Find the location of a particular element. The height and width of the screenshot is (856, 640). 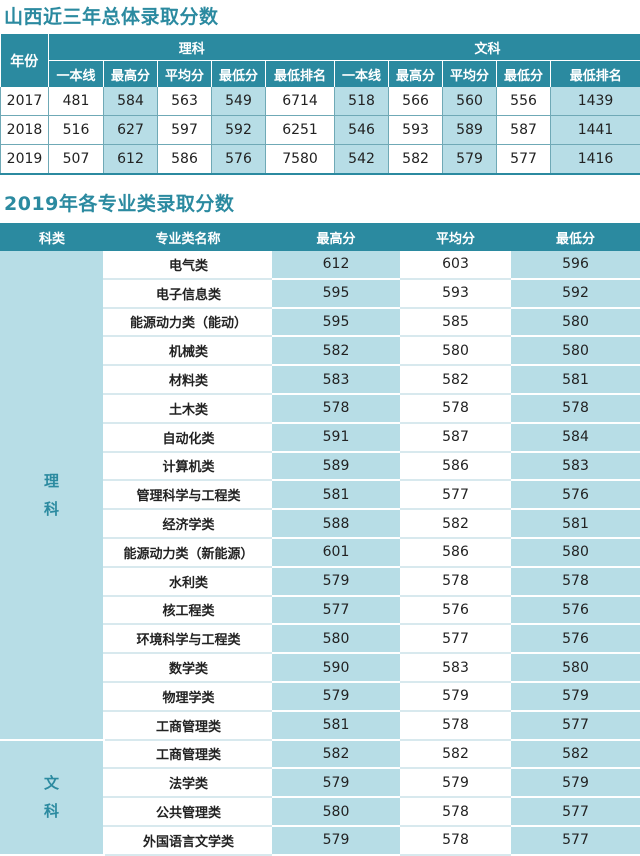

column-header: 科类 is located at coordinates (52, 237).